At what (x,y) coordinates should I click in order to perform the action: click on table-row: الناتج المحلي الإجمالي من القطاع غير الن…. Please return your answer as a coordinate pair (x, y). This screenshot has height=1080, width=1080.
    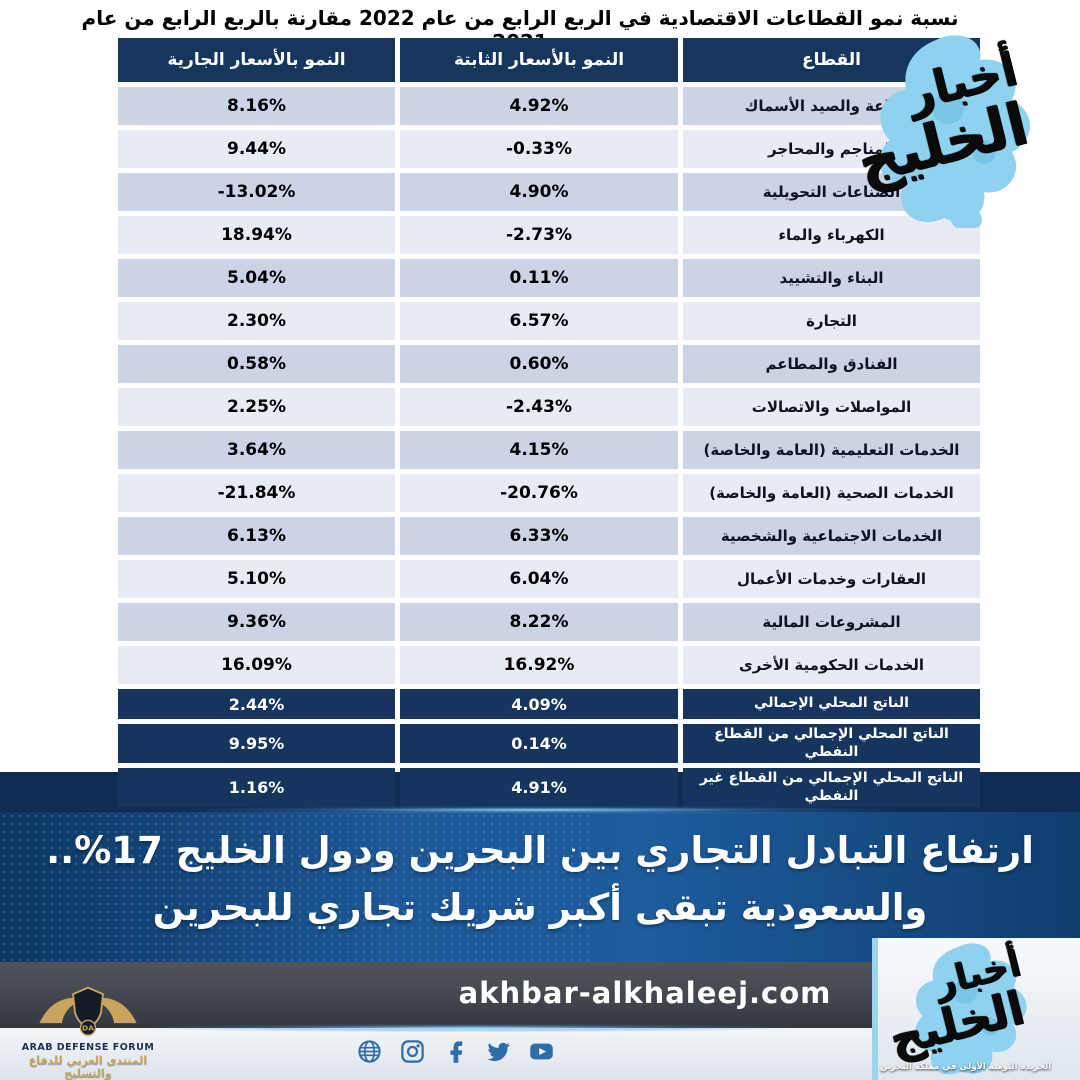
    Looking at the image, I should click on (549, 787).